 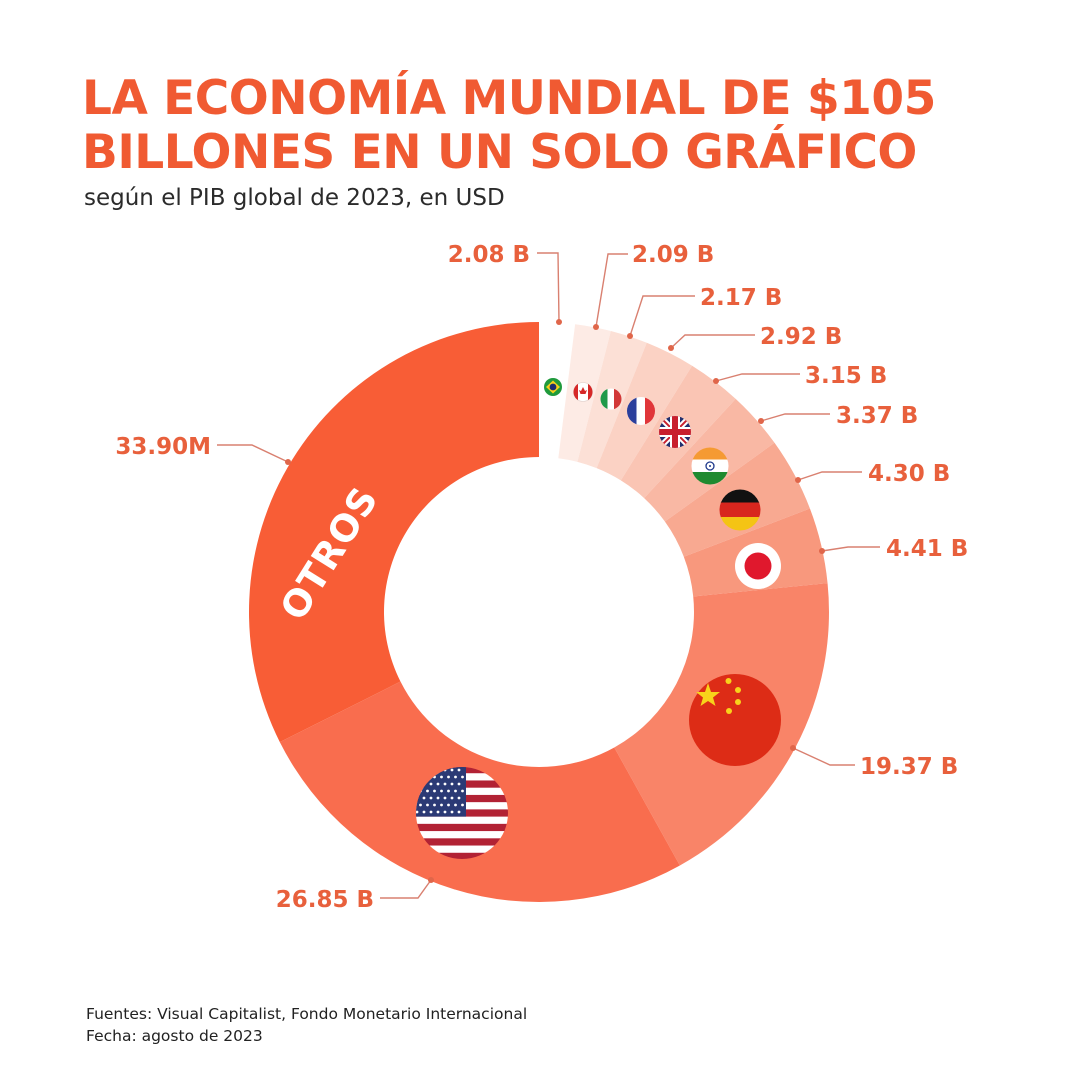 What do you see at coordinates (793, 748) in the screenshot?
I see `leader-dot-china` at bounding box center [793, 748].